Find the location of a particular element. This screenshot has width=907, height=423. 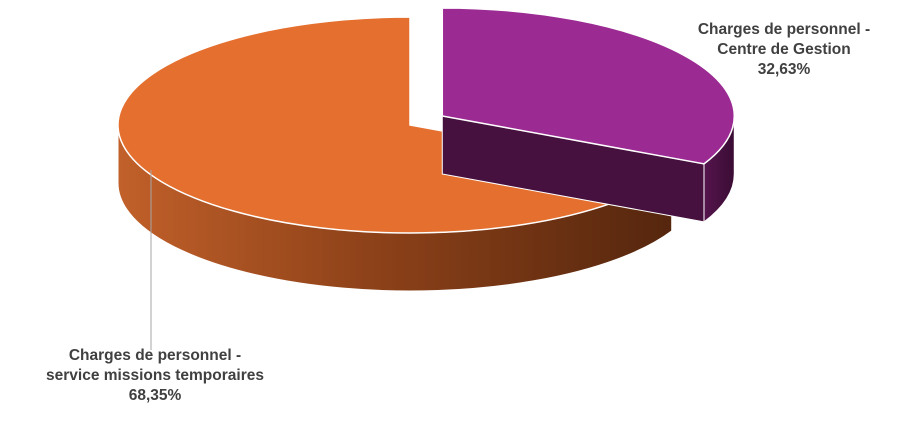

slice-label-line2: service missions temporaires is located at coordinates (155, 375).